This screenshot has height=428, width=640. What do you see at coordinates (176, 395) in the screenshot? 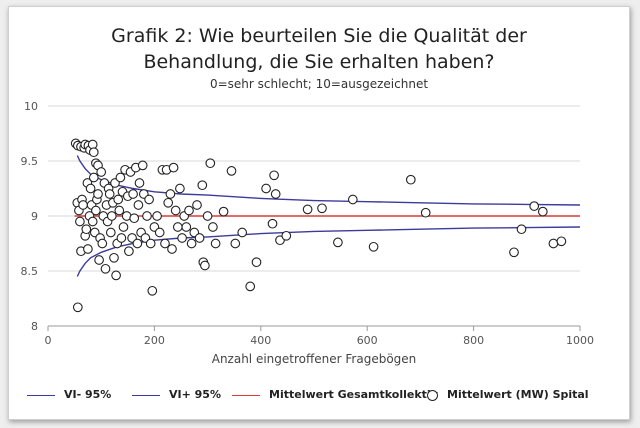
I see `legend-item-vi-plus: VI+ 95%` at bounding box center [176, 395].